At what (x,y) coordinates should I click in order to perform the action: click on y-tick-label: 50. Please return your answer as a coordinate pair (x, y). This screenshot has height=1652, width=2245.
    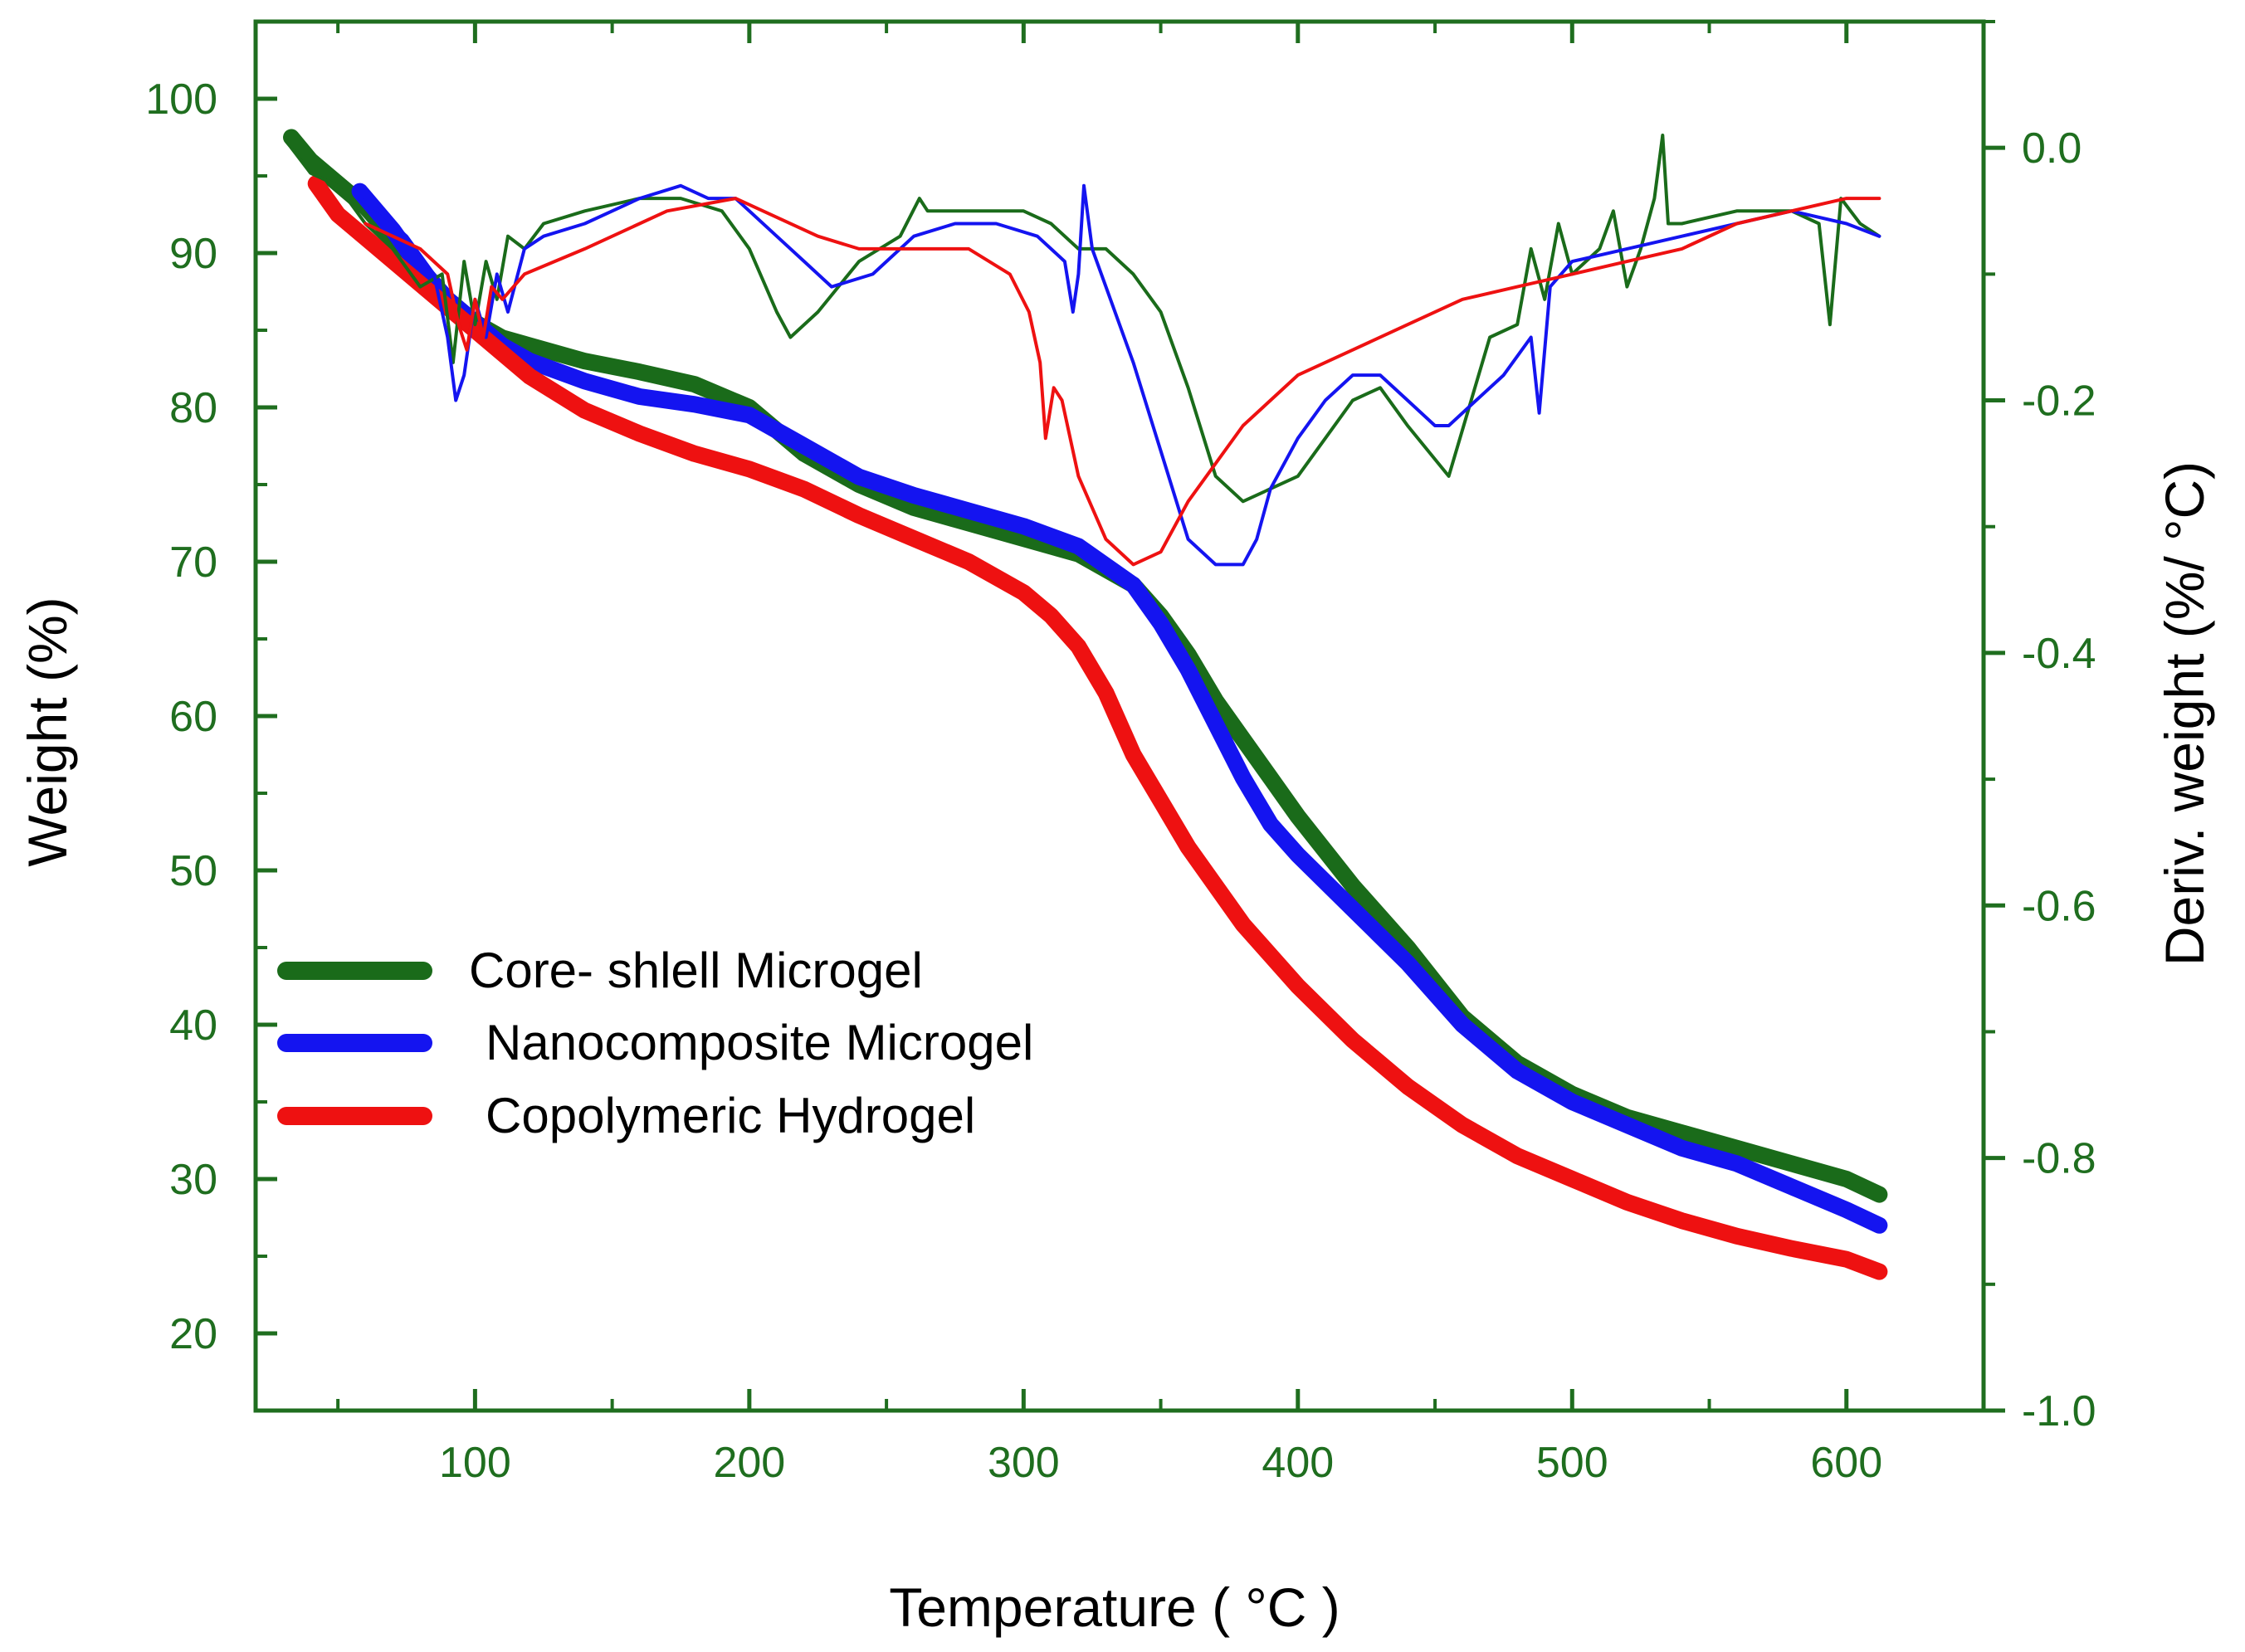
    Looking at the image, I should click on (193, 871).